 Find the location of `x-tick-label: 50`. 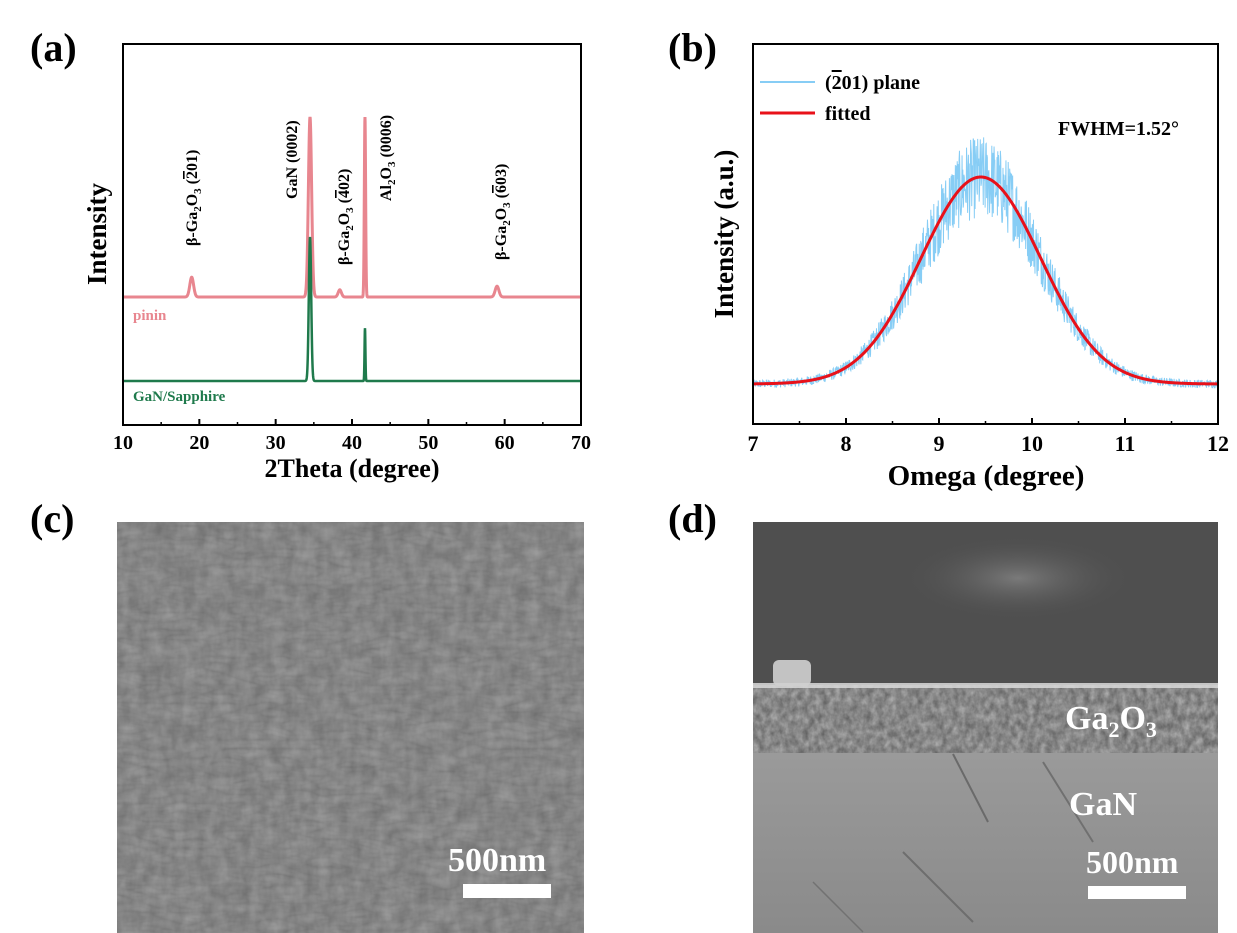

x-tick-label: 50 is located at coordinates (428, 443).